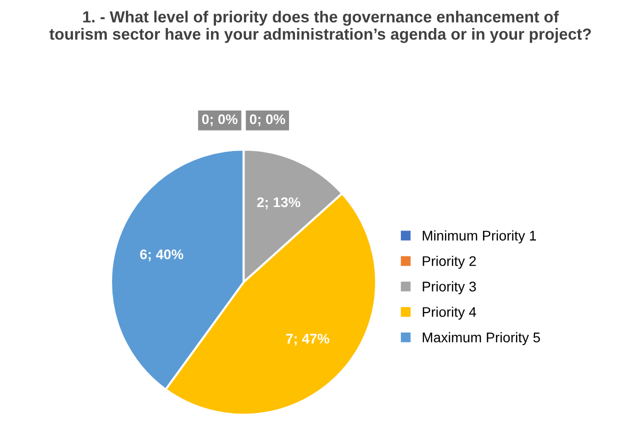 This screenshot has height=430, width=641. Describe the element at coordinates (278, 203) in the screenshot. I see `data-label: 2; 13%` at that location.